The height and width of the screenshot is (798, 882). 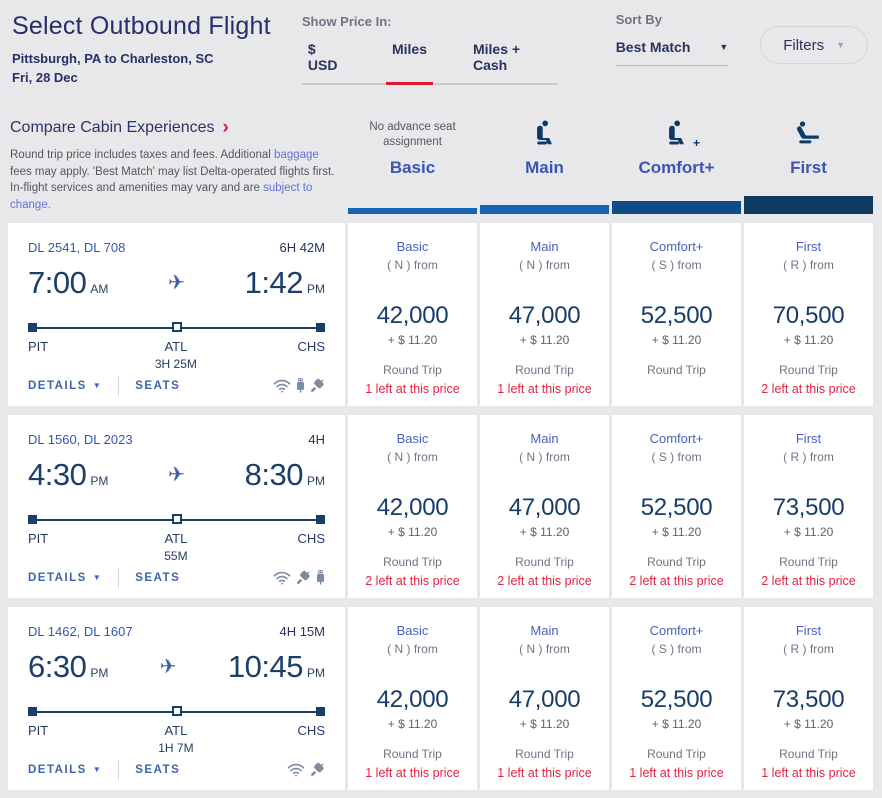 What do you see at coordinates (311, 538) in the screenshot?
I see `destination-code: CHS` at bounding box center [311, 538].